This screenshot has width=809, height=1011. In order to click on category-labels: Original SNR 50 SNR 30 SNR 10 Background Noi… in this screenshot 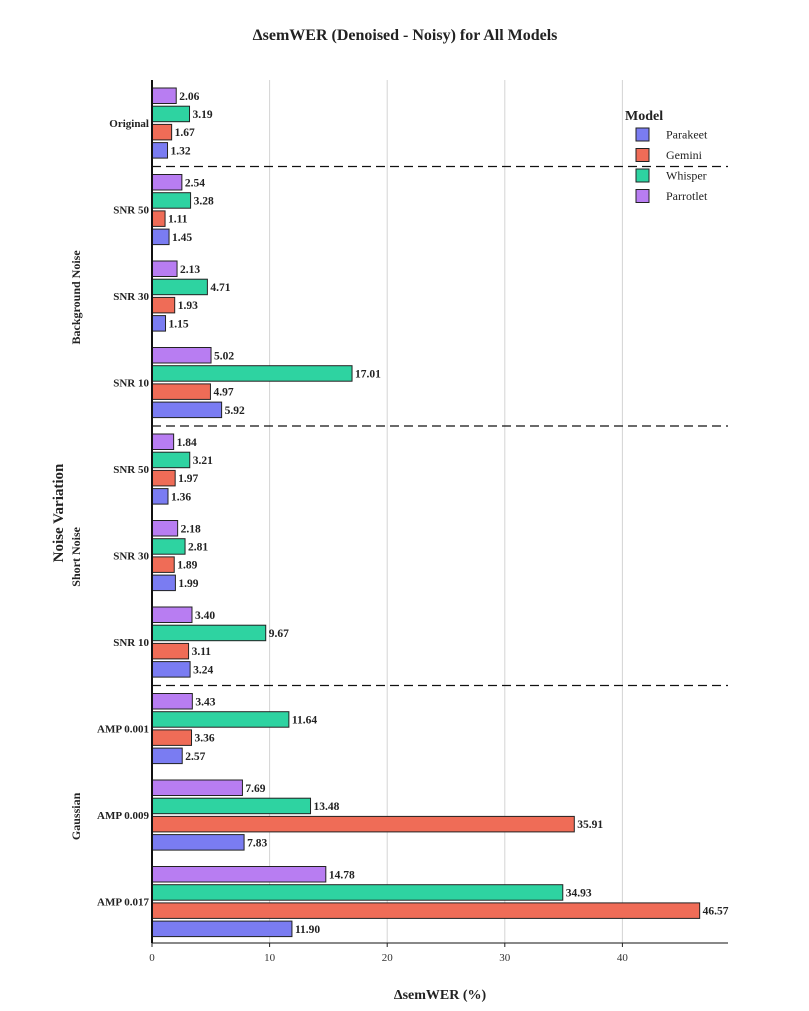, I will do `click(109, 513)`.